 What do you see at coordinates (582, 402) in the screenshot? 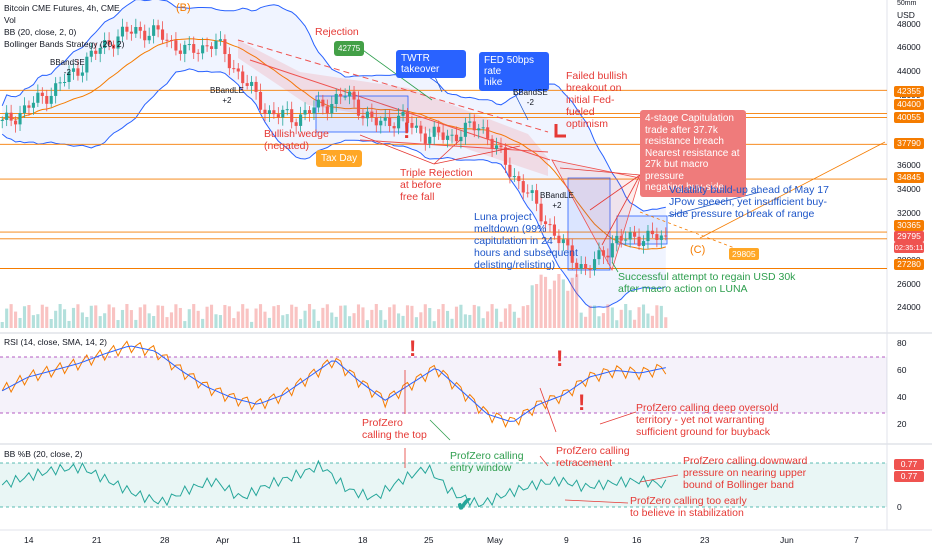
I see `alert-icon-rsi-3: !` at bounding box center [582, 402].